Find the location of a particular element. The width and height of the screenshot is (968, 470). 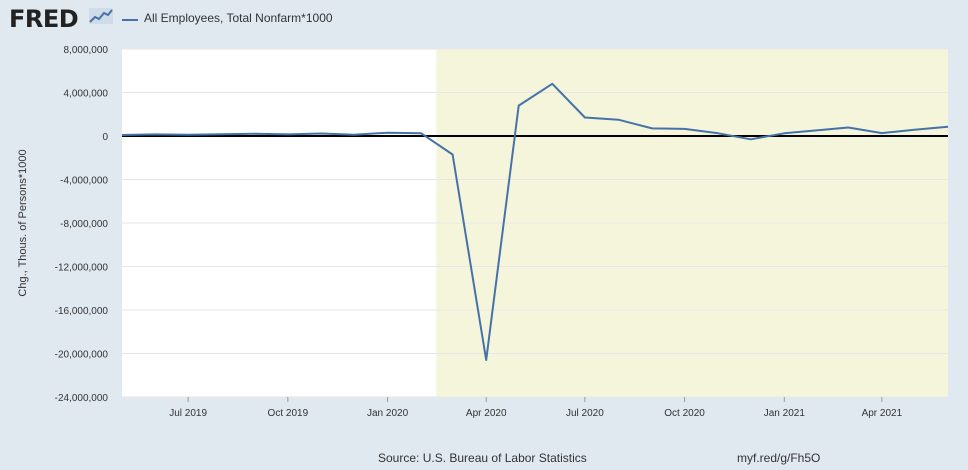

x-tick-label: Jan 2020 is located at coordinates (388, 413).